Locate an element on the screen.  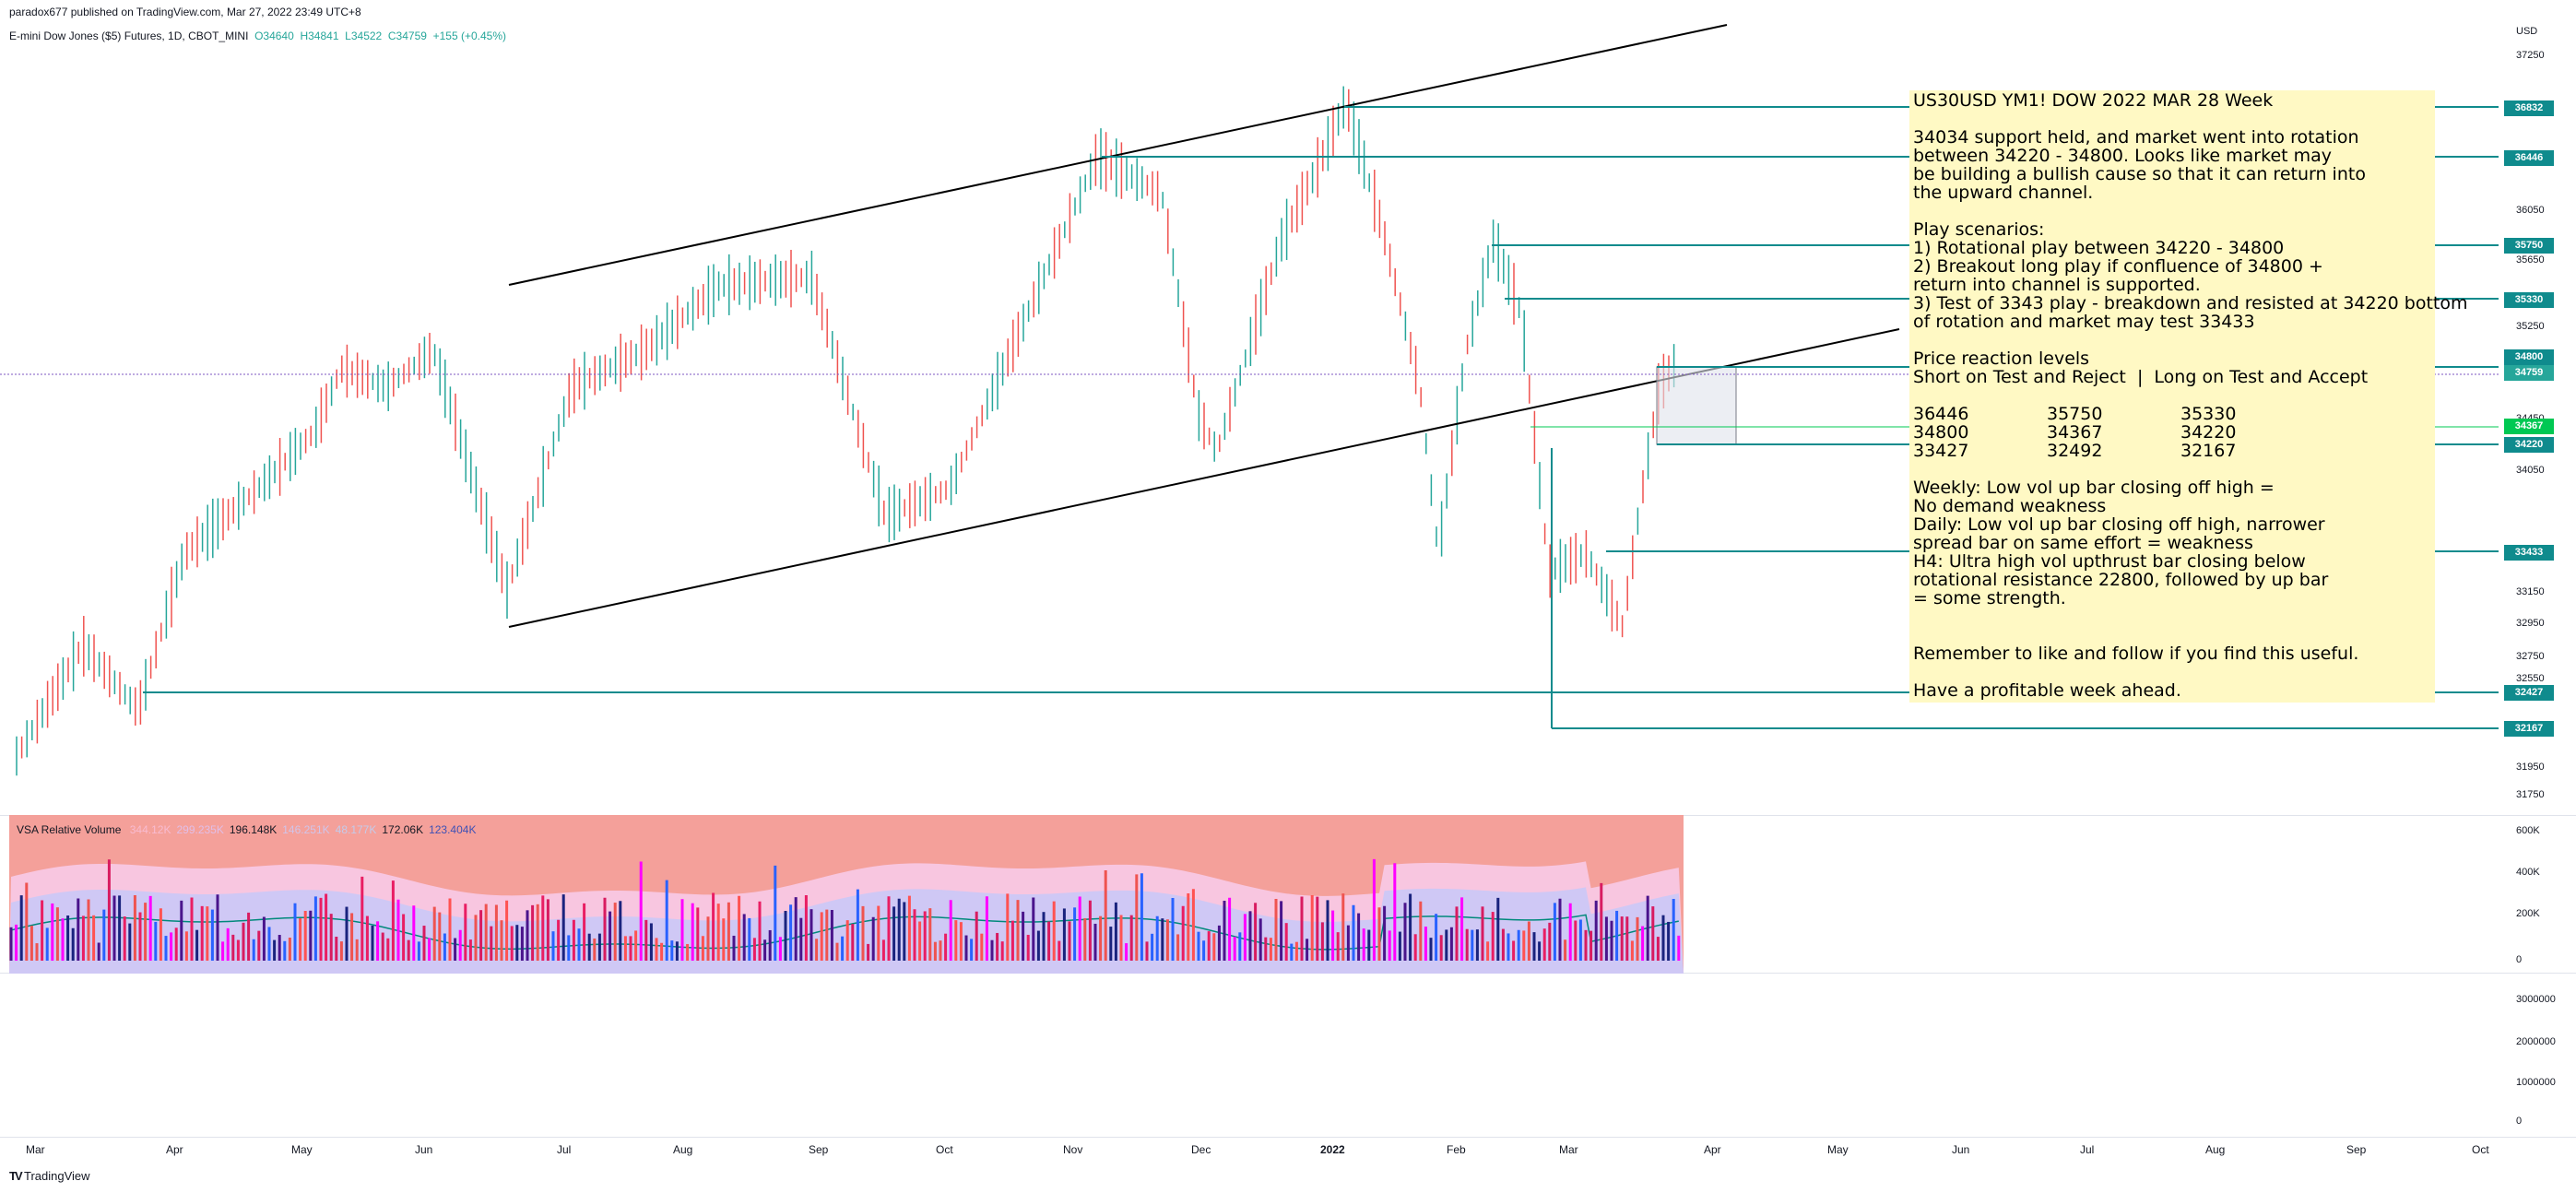
note-line: Play scenarios: is located at coordinates (1979, 229).